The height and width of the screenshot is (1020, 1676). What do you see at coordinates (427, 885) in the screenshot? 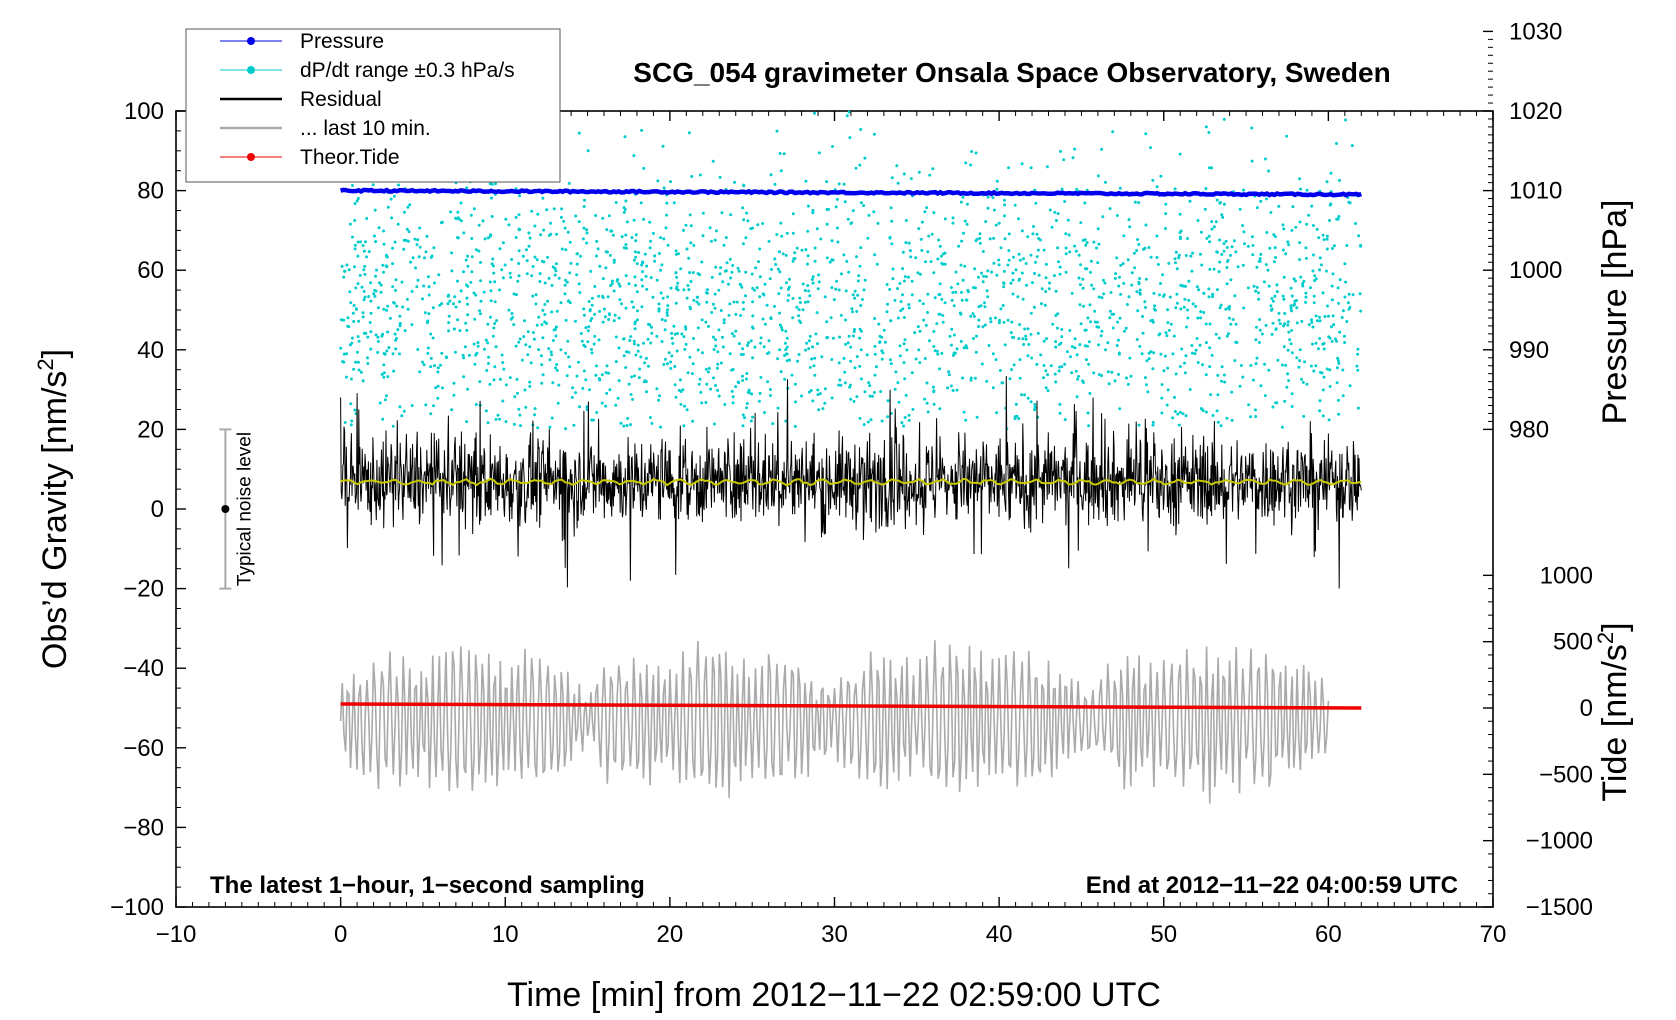
I see `sampling-note: The latest 1−hour, 1−second sampling` at bounding box center [427, 885].